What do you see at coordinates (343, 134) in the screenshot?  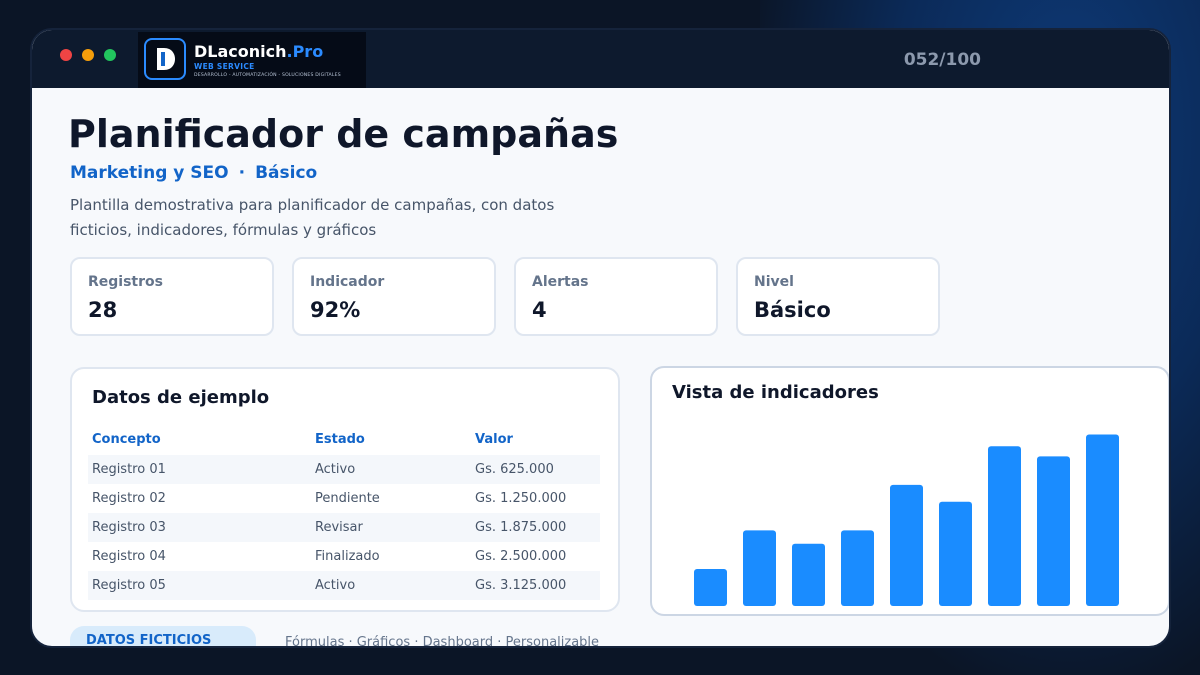 I see `page-title: Planificador de campañas` at bounding box center [343, 134].